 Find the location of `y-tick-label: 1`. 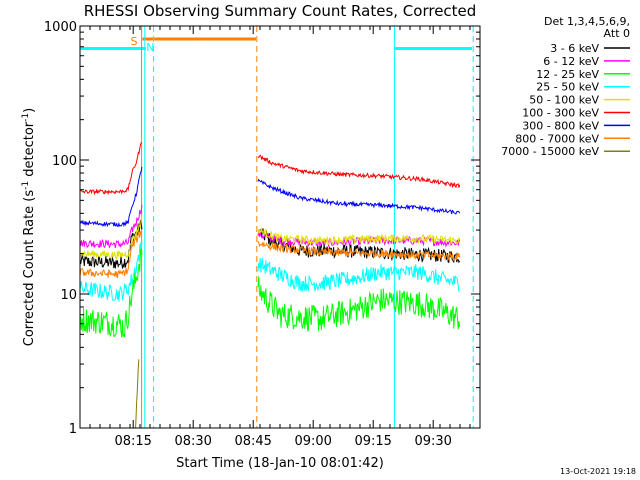

y-tick-label: 1 is located at coordinates (73, 429).